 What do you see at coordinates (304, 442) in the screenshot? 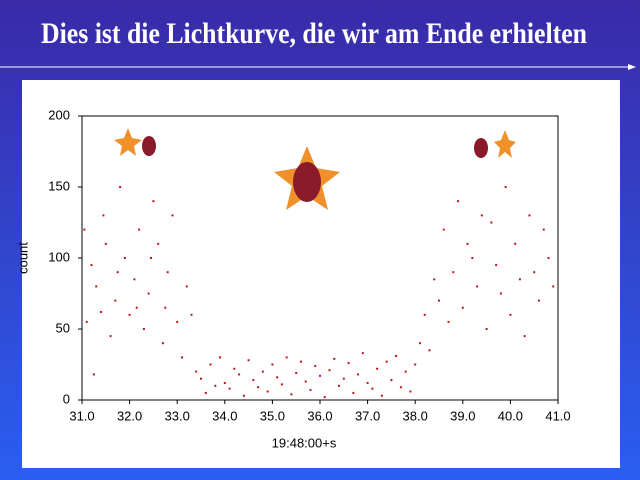
I see `x-axis-label: 19:48:00+s` at bounding box center [304, 442].